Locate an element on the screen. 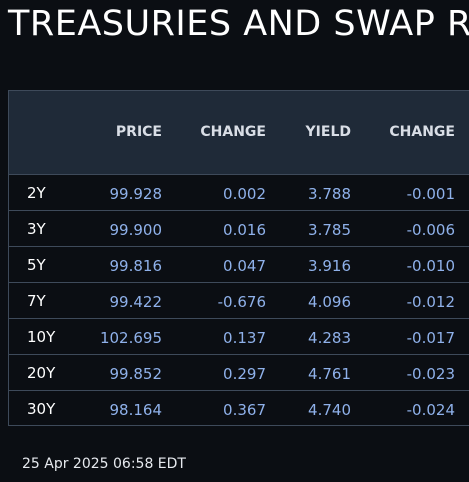 The width and height of the screenshot is (469, 482). price-change-value: 0.367 is located at coordinates (244, 410).